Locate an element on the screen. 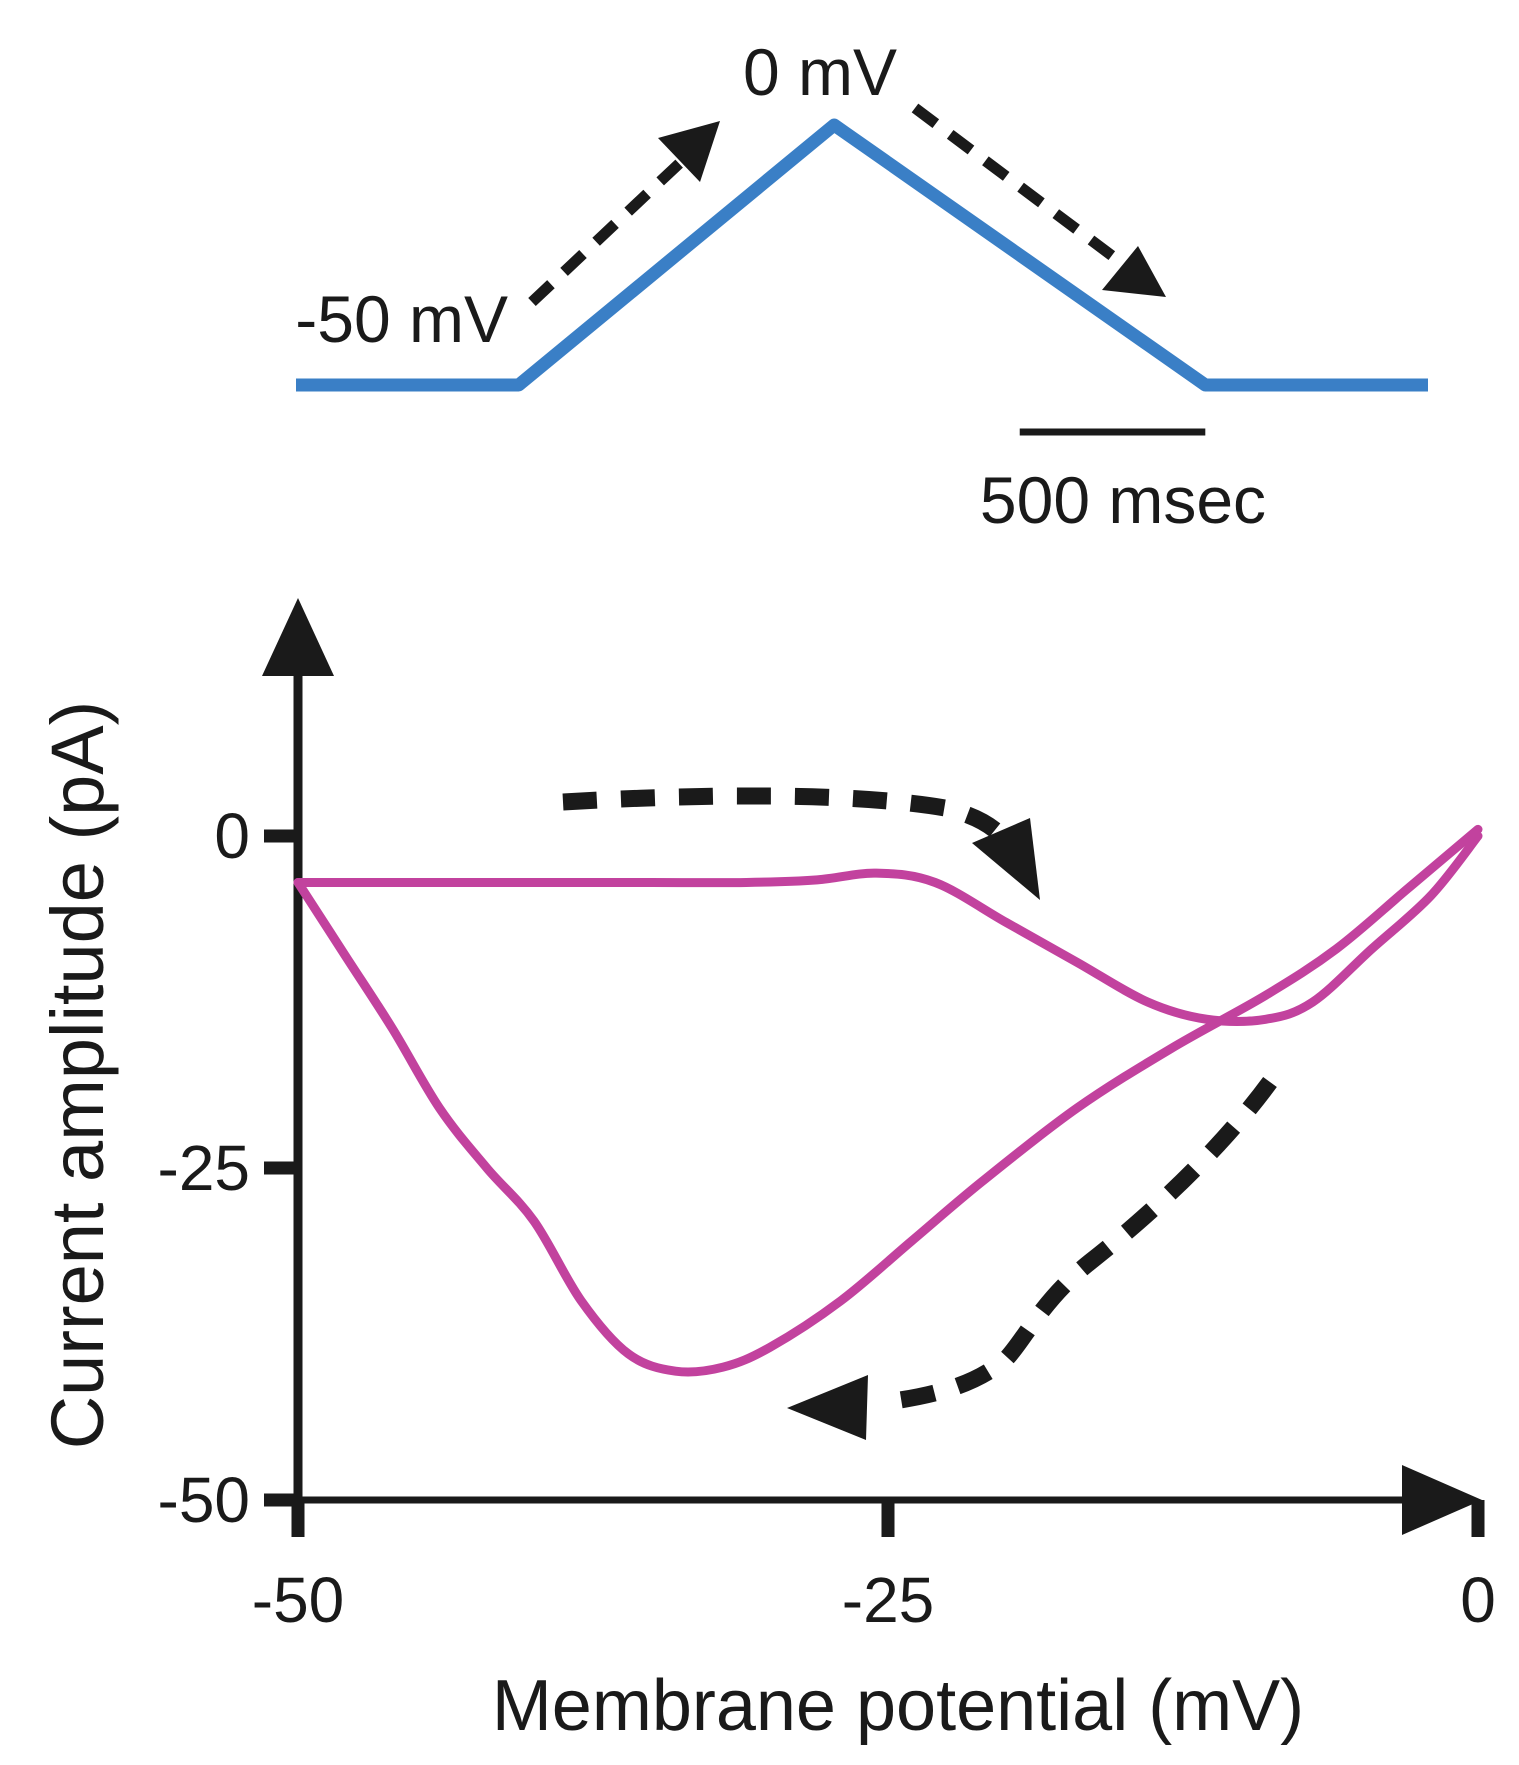 The width and height of the screenshot is (1519, 1765). upper-trace-direction-arrow-shaft is located at coordinates (781, 812).